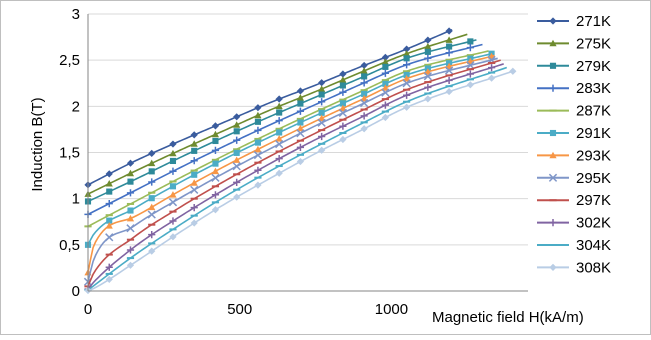 The height and width of the screenshot is (340, 651). I want to click on x-tick-label: 500, so click(239, 309).